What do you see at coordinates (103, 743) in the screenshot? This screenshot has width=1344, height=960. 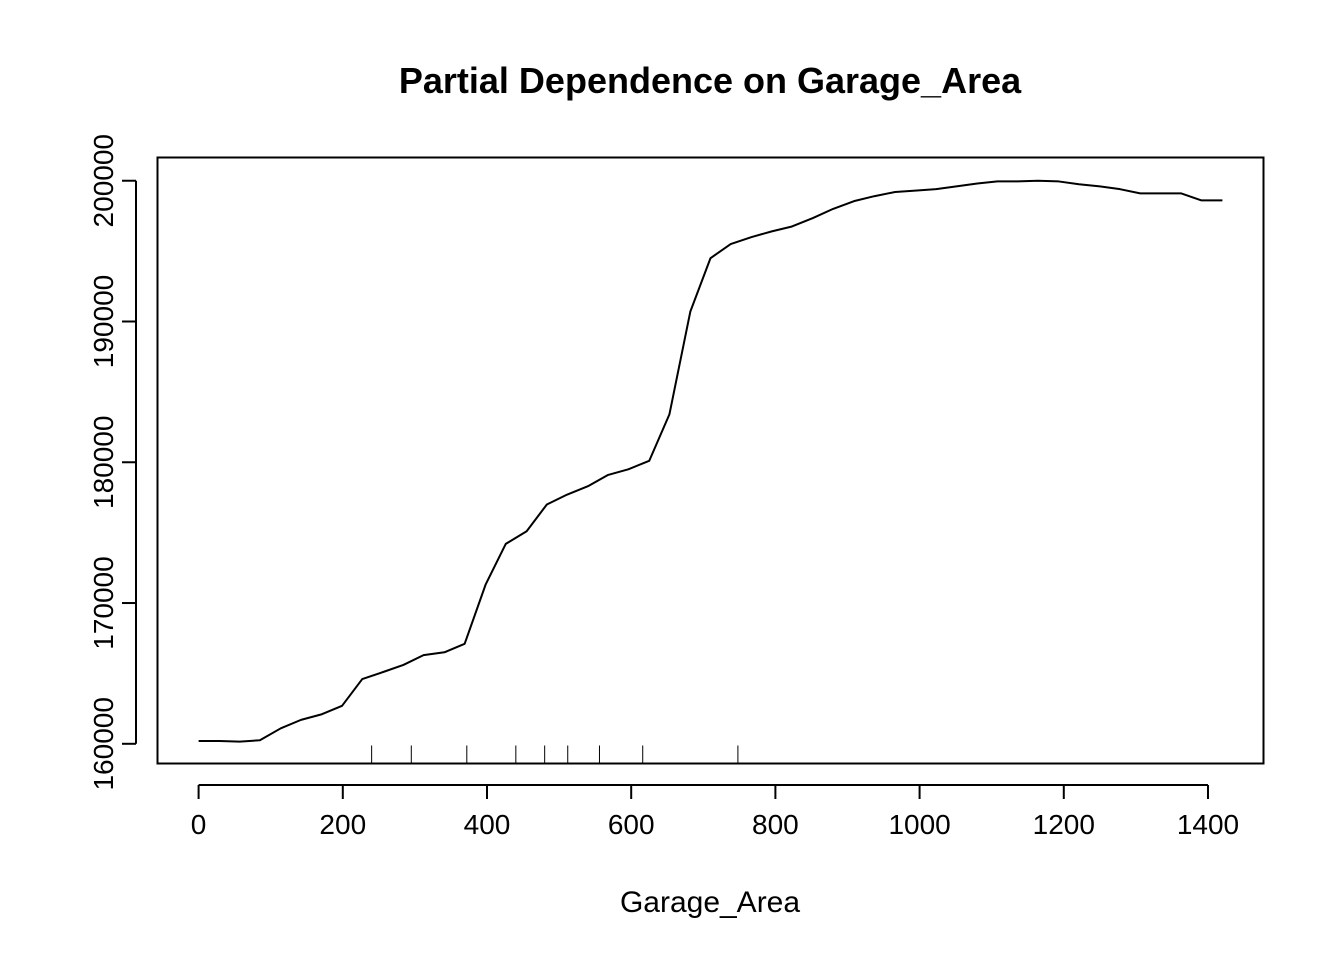 I see `y-tick-label: 160000` at bounding box center [103, 743].